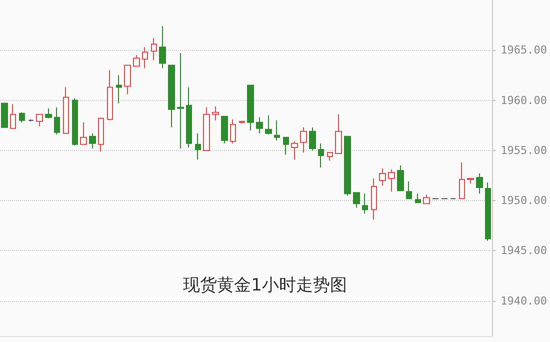 The image size is (550, 342). I want to click on y-tick-label: 1945.00, so click(523, 251).